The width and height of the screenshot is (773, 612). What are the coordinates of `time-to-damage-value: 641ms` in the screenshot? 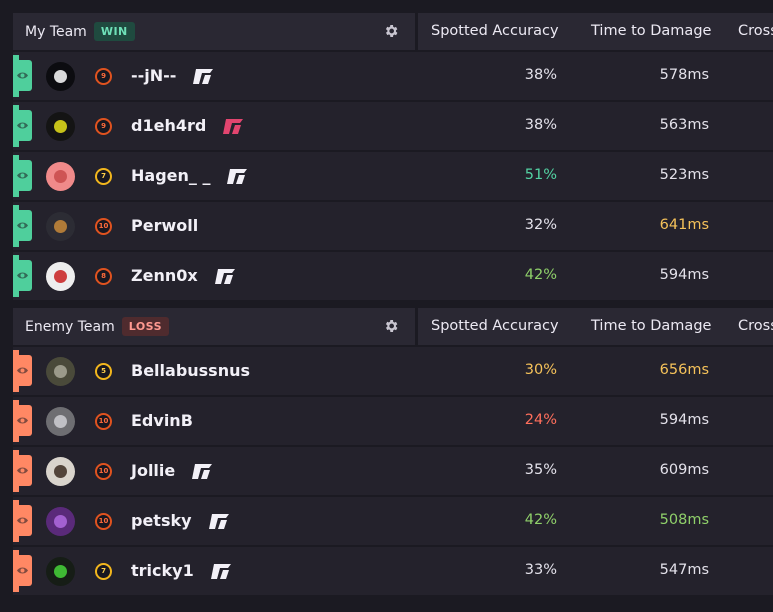 It's located at (684, 225).